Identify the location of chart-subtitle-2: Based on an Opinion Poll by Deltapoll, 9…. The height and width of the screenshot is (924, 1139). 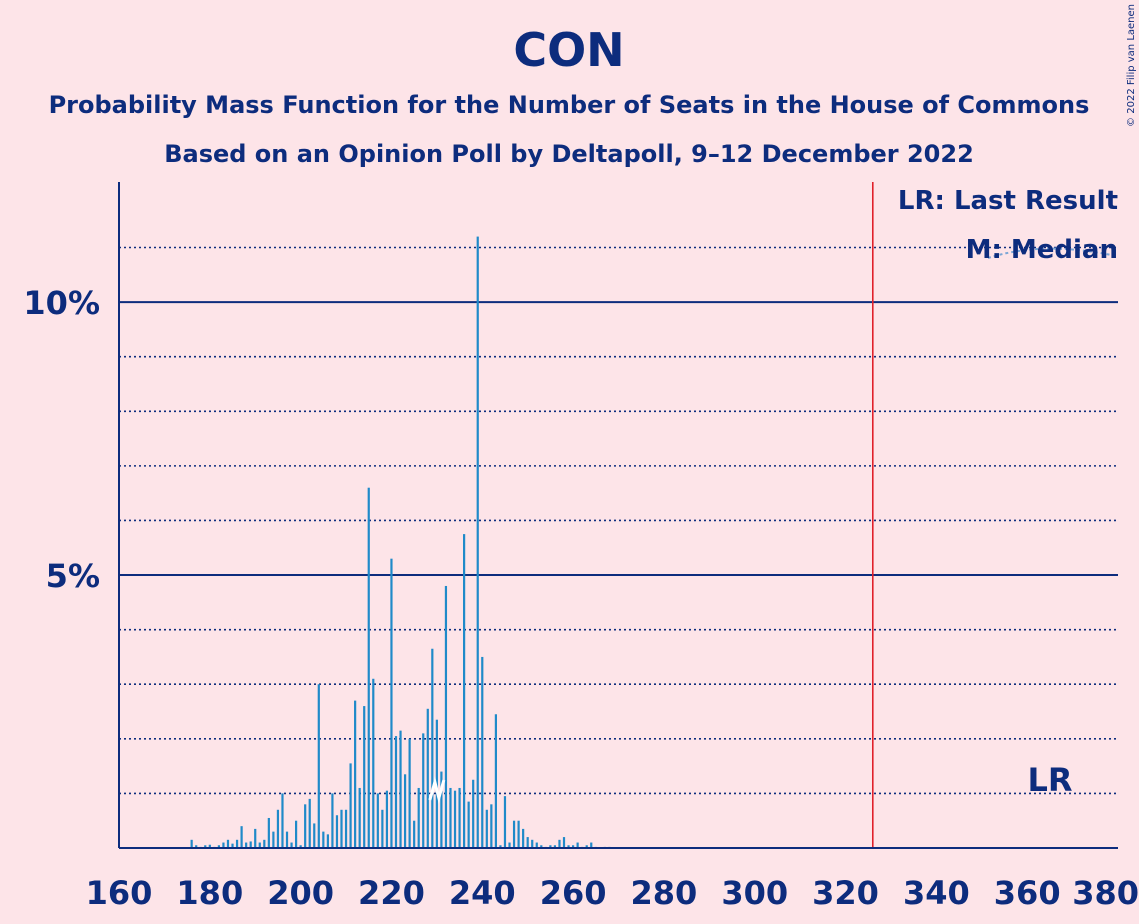
(569, 154).